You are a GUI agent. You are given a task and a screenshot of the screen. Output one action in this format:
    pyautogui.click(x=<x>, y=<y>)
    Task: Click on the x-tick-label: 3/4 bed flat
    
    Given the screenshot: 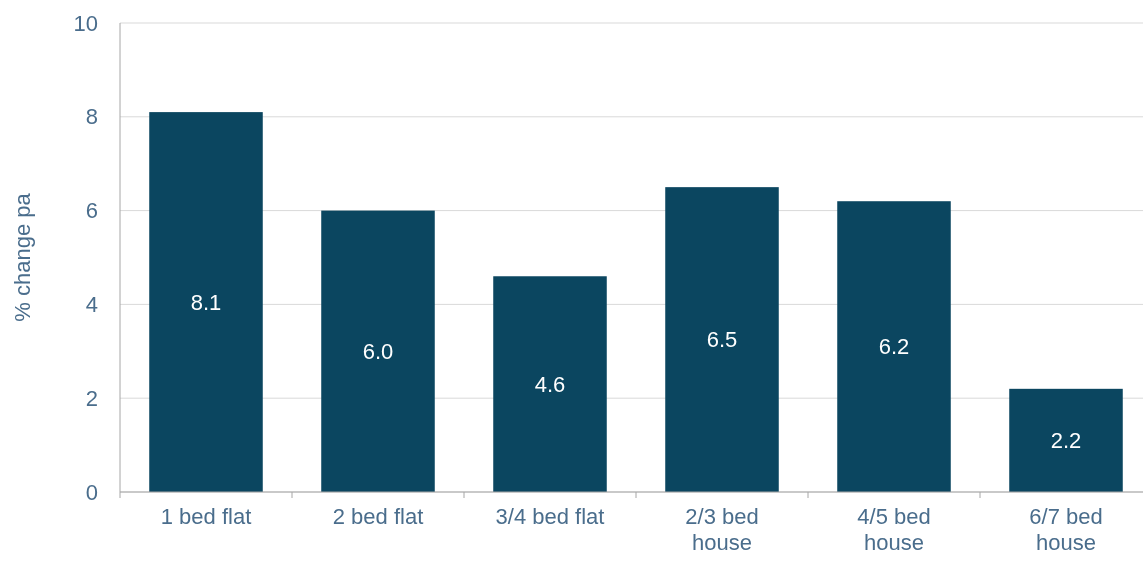 What is the action you would take?
    pyautogui.click(x=550, y=516)
    